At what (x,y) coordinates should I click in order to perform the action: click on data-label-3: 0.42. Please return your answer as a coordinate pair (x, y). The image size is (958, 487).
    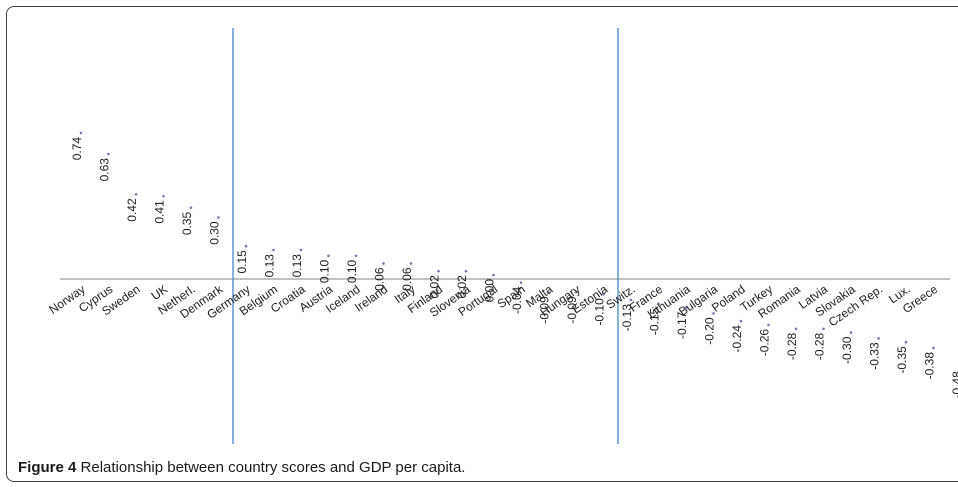
    Looking at the image, I should click on (132, 210).